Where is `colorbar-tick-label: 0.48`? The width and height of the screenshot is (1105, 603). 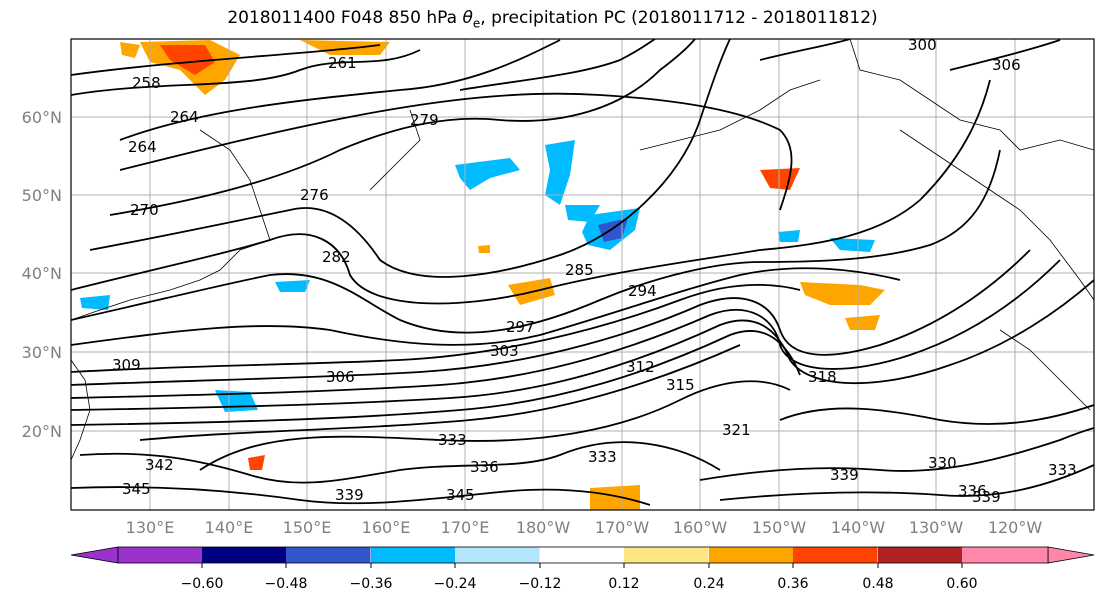
colorbar-tick-label: 0.48 is located at coordinates (877, 584).